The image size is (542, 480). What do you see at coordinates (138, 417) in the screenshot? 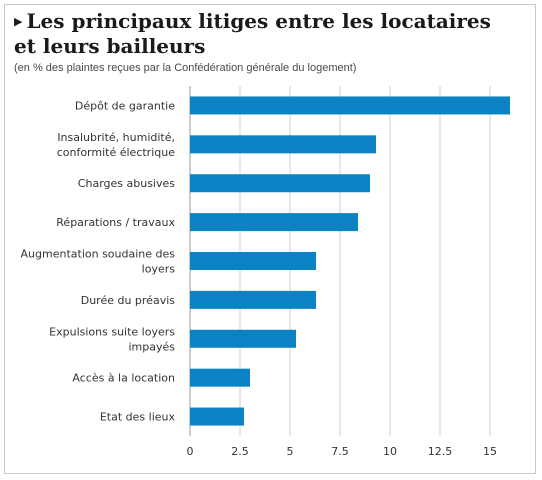
I see `category-label: Etat des lieux` at bounding box center [138, 417].